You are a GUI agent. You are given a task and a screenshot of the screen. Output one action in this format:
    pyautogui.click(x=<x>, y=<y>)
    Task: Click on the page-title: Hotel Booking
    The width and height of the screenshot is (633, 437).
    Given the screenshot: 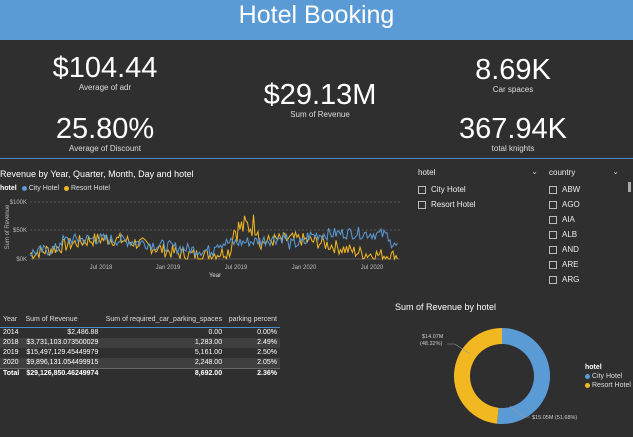 What is the action you would take?
    pyautogui.click(x=316, y=15)
    